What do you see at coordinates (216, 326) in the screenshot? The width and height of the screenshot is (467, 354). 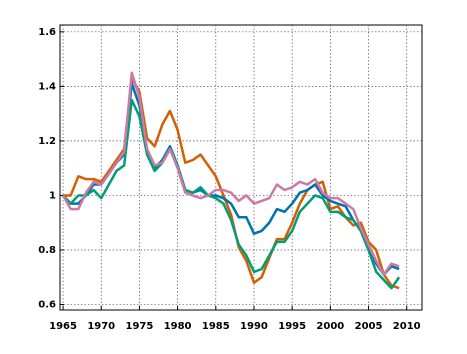 I see `x-tick-label: 1985` at bounding box center [216, 326].